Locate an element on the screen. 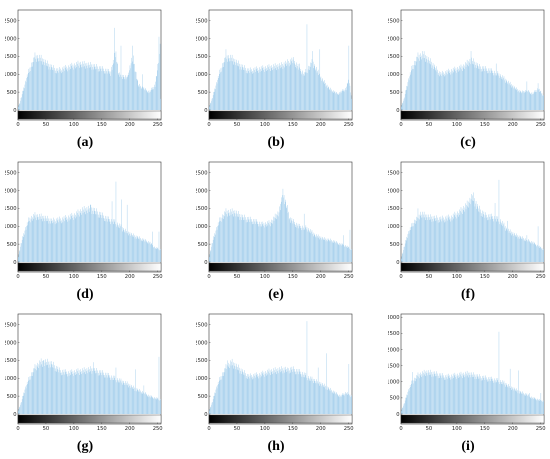 This screenshot has width=550, height=459. histogram-panel: 0 500 1000 1500 2000 2500 0 50 100 150 200 250 (e) is located at coordinates (276, 231).